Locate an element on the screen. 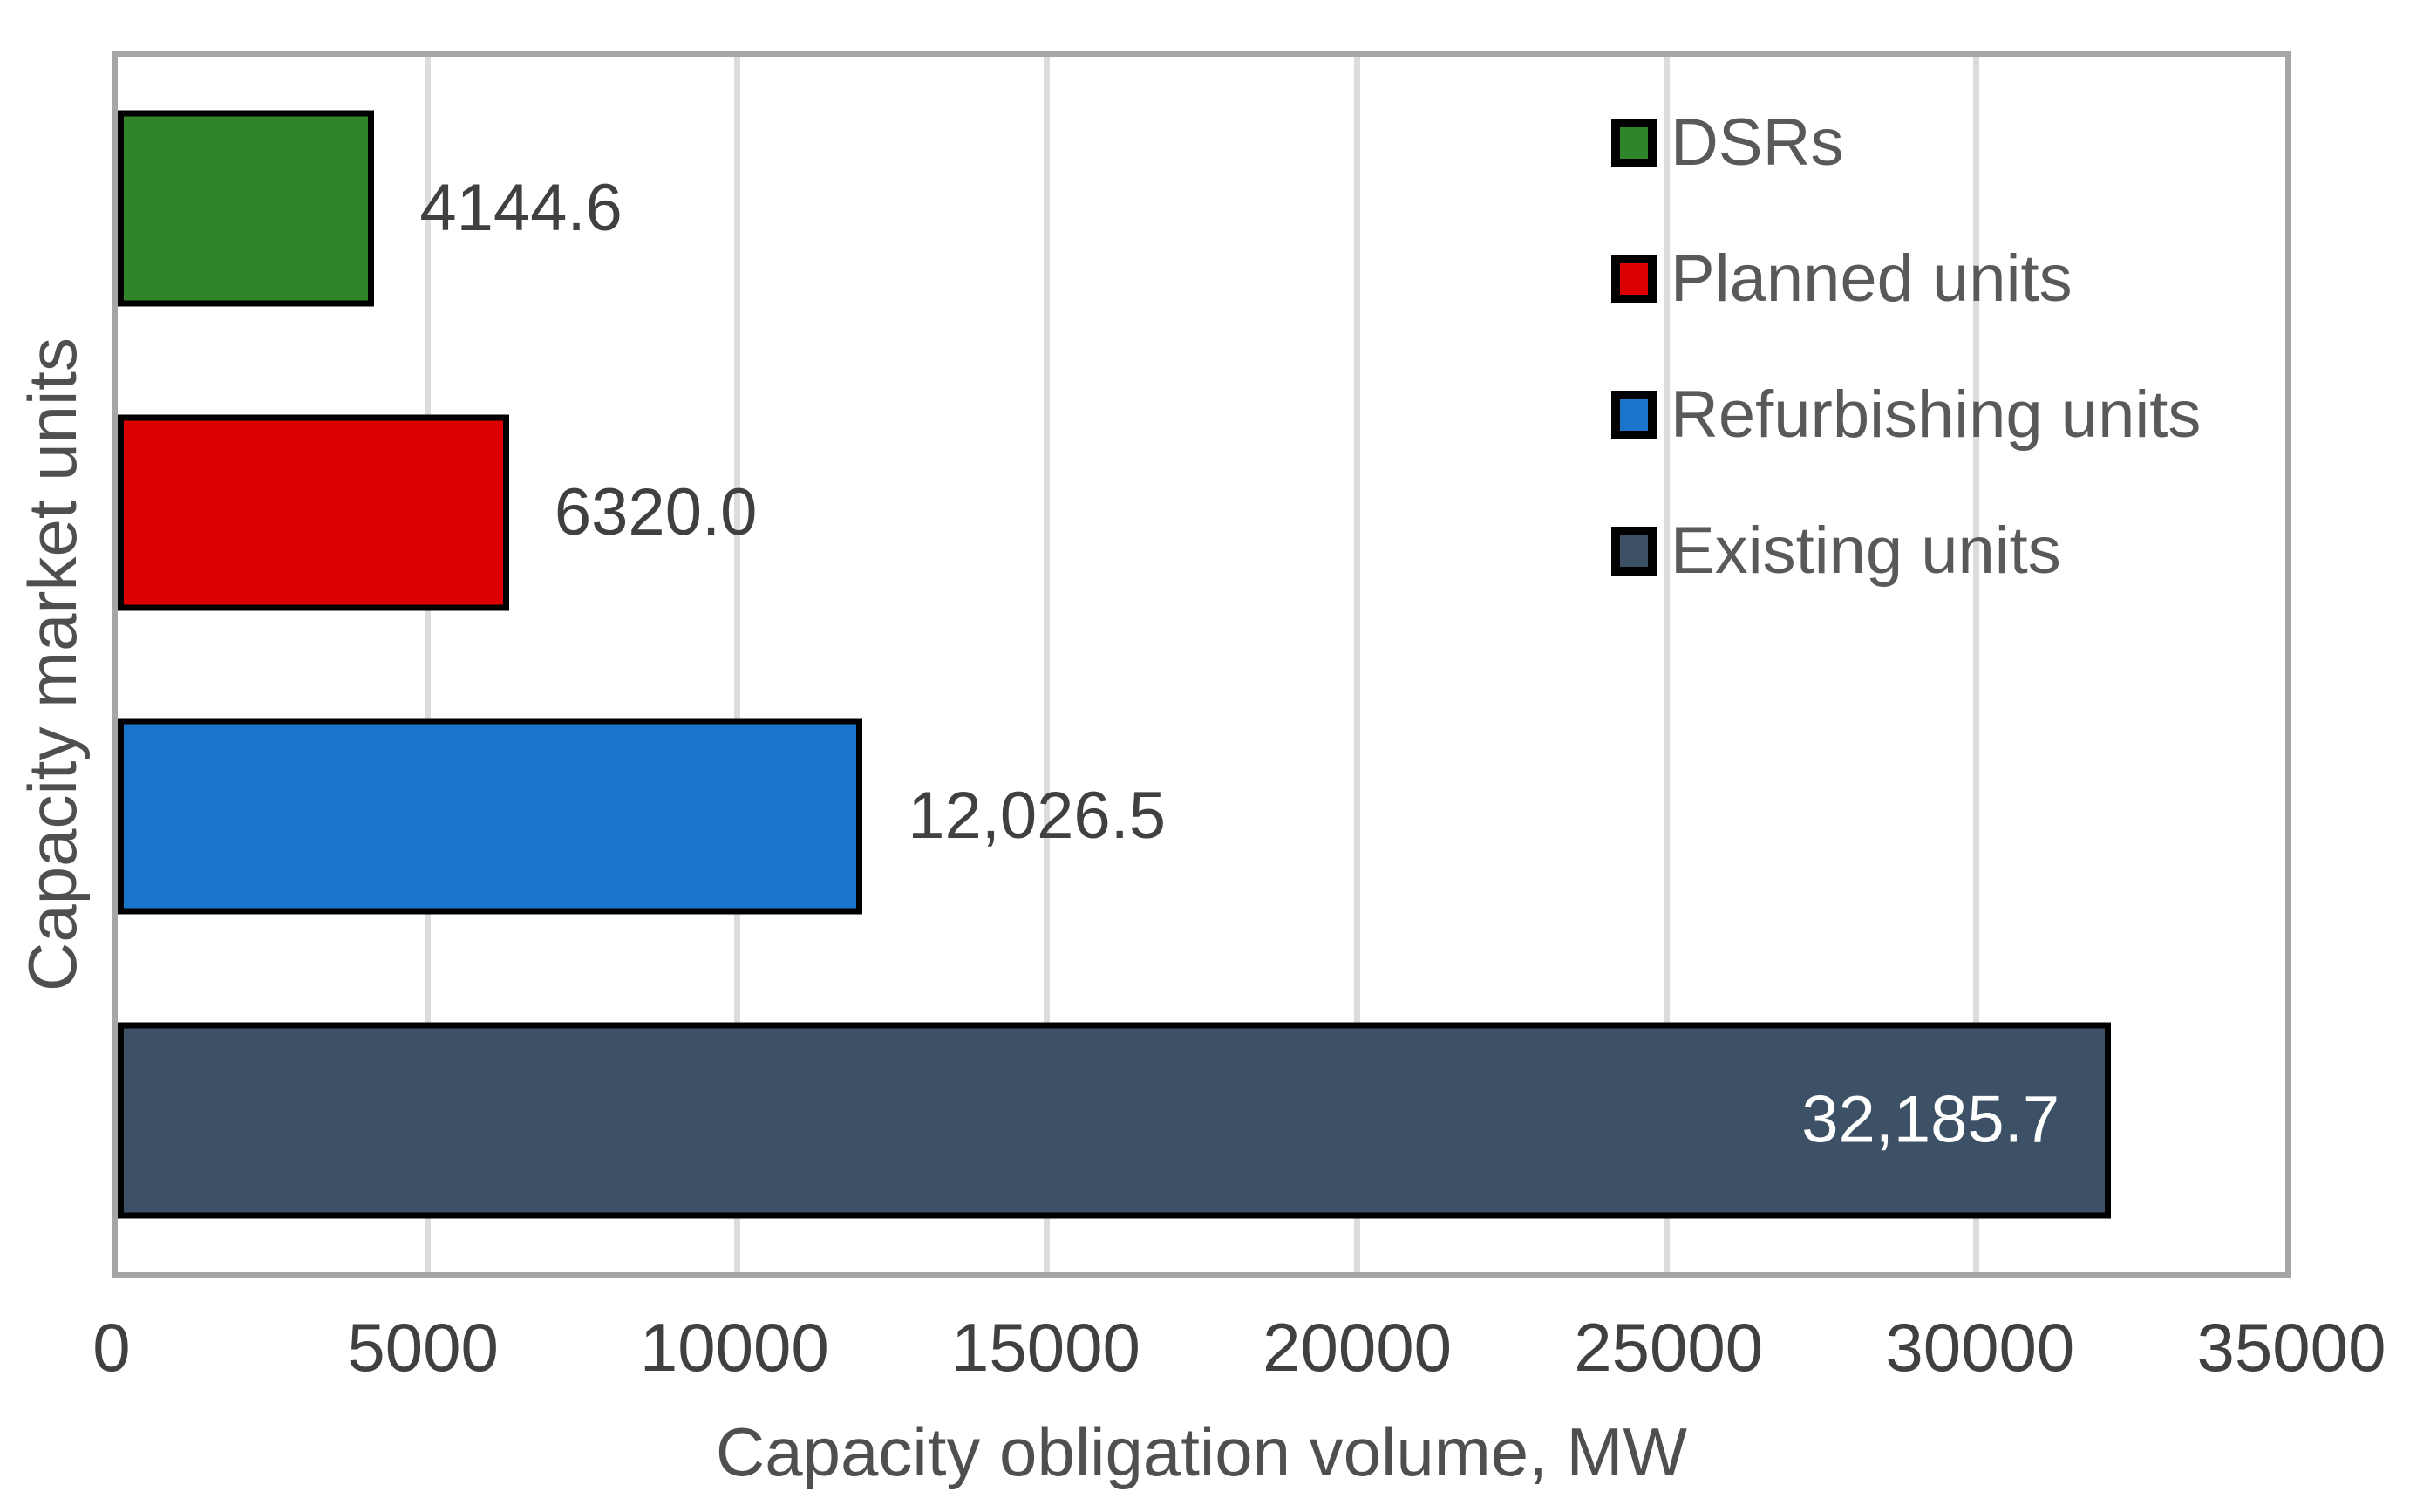  x-axis-ticks: 0 5000 10000 15000 20000 25000 30000 35000 is located at coordinates (1239, 1350).